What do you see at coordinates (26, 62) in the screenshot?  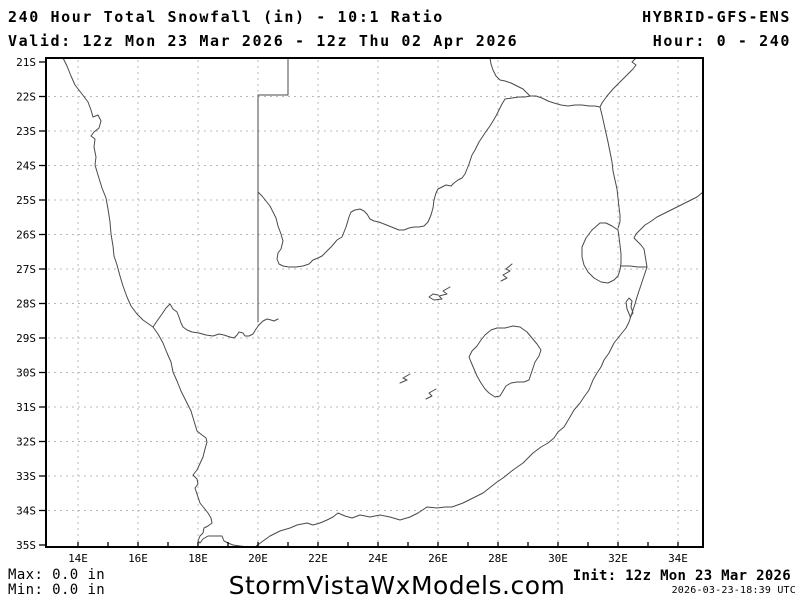 I see `lat-axis-label: 21S` at bounding box center [26, 62].